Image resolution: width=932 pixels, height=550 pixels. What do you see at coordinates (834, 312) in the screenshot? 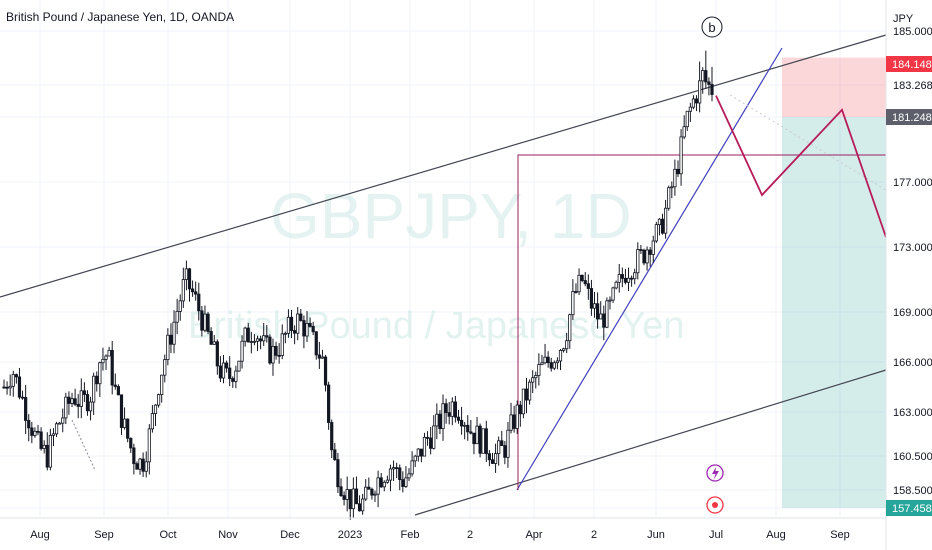
I see `take-profit-zone` at bounding box center [834, 312].